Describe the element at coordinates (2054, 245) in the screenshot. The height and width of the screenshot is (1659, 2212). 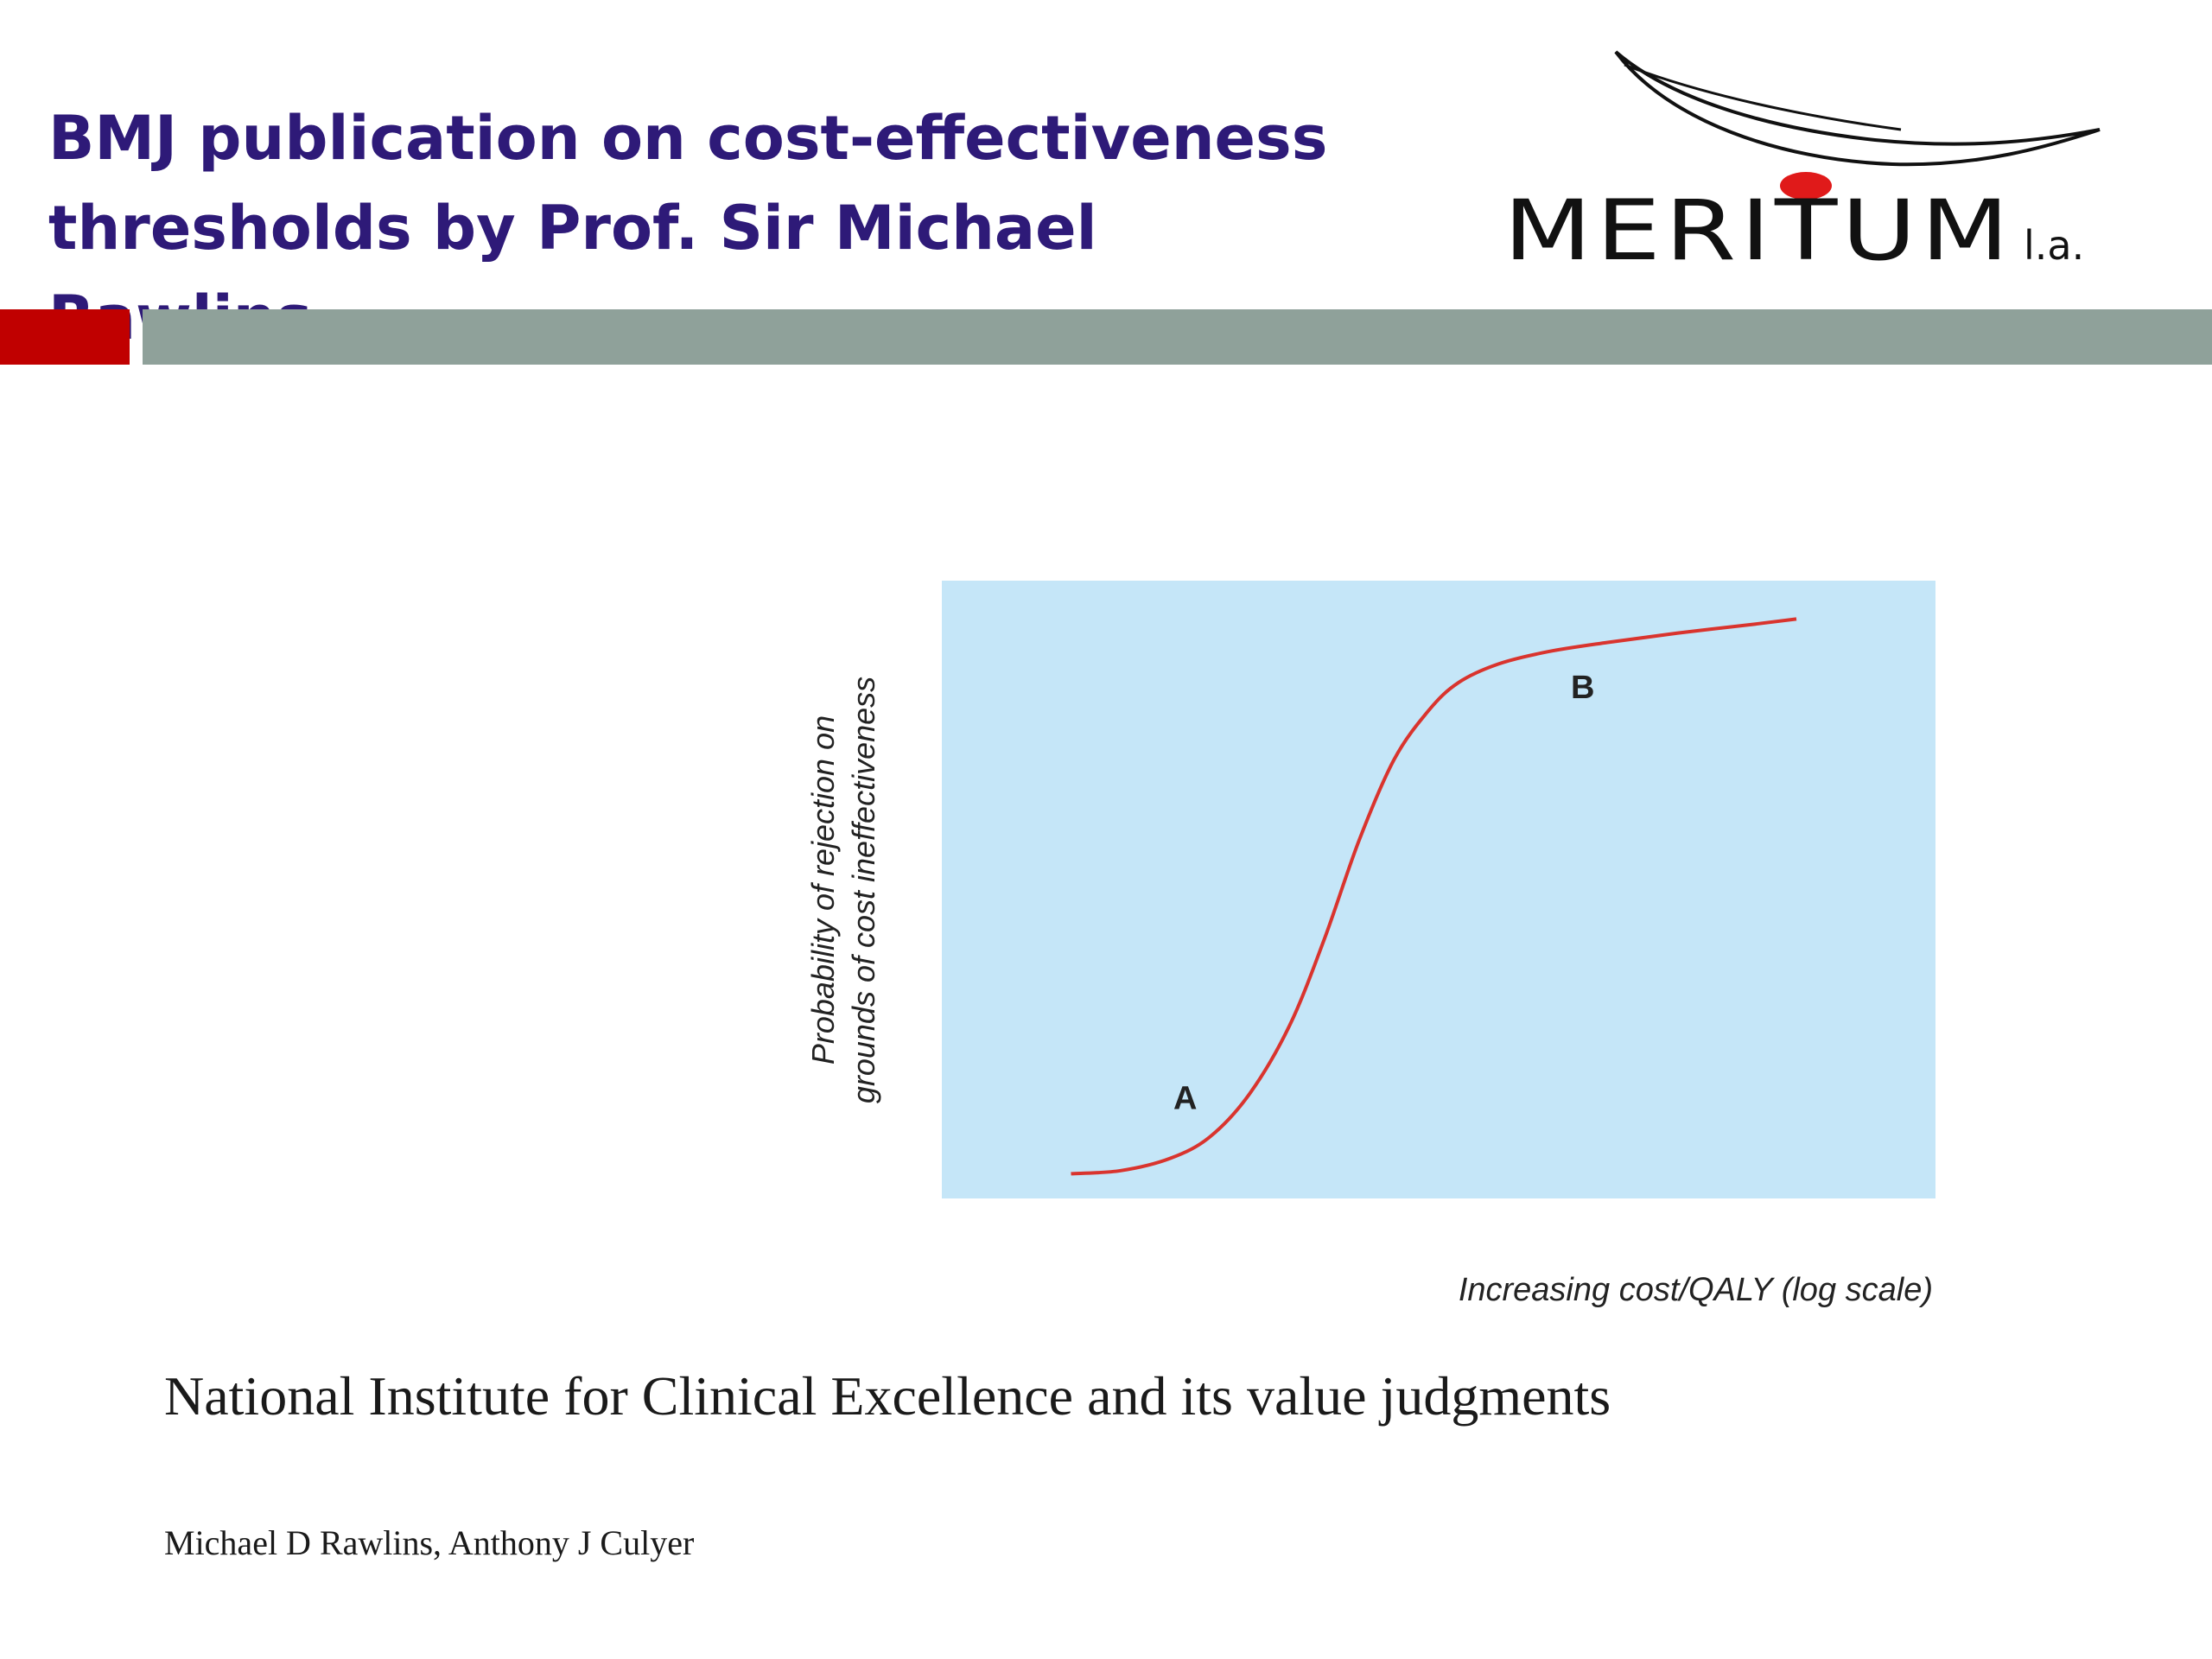
I see `logo-suffix-text: l.a.` at that location.